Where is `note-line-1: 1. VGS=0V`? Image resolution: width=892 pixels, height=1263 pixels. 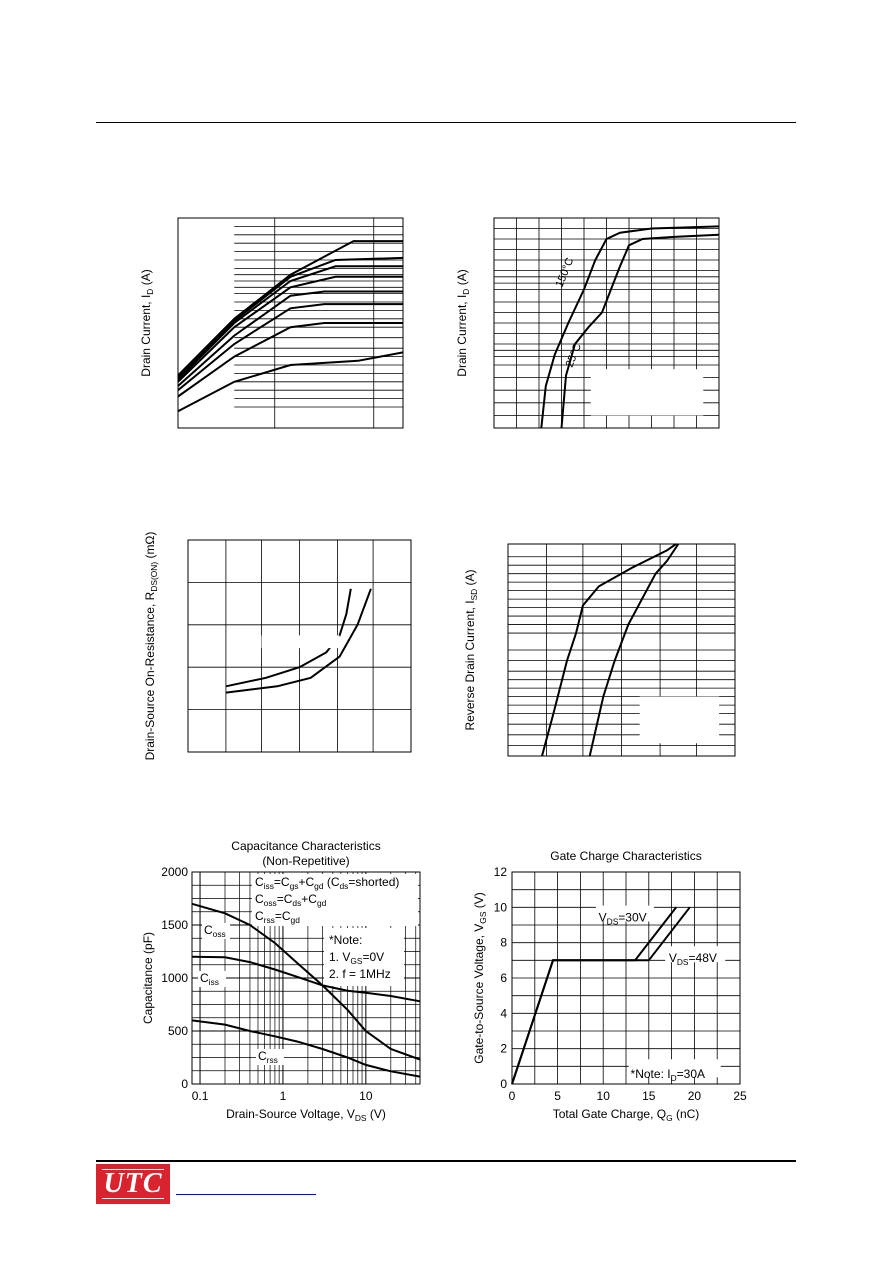
note-line-1: 1. VGS=0V is located at coordinates (356, 958).